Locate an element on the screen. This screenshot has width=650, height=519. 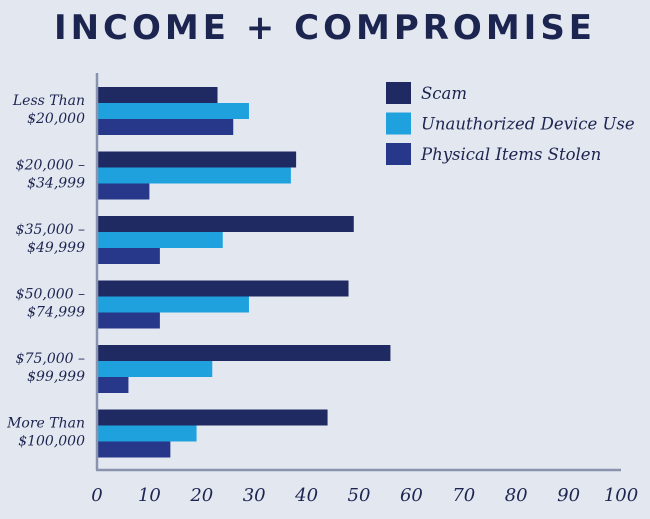
category-label-5-line-1: $100,000 is located at coordinates (51, 442).